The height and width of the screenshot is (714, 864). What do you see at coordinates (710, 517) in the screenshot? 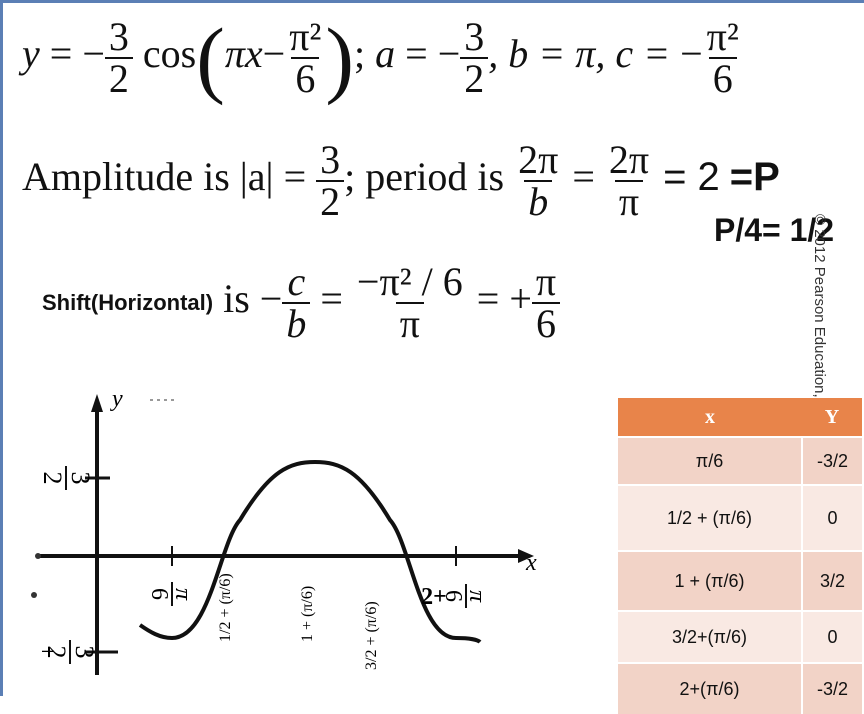
I see `cell-x: 1/2 + (π/6)` at bounding box center [710, 517].